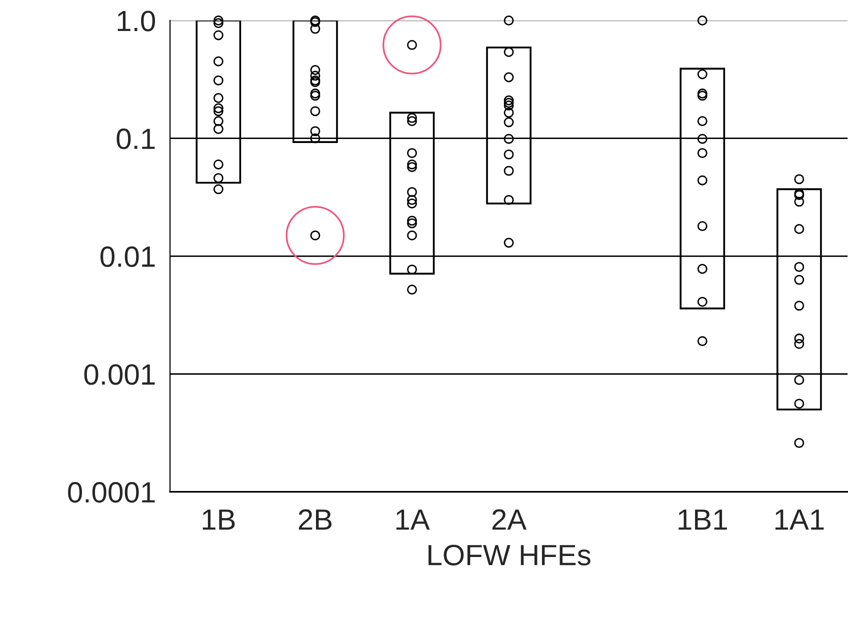 Image resolution: width=848 pixels, height=621 pixels. Describe the element at coordinates (135, 139) in the screenshot. I see `y-tick-label: 0.1` at that location.